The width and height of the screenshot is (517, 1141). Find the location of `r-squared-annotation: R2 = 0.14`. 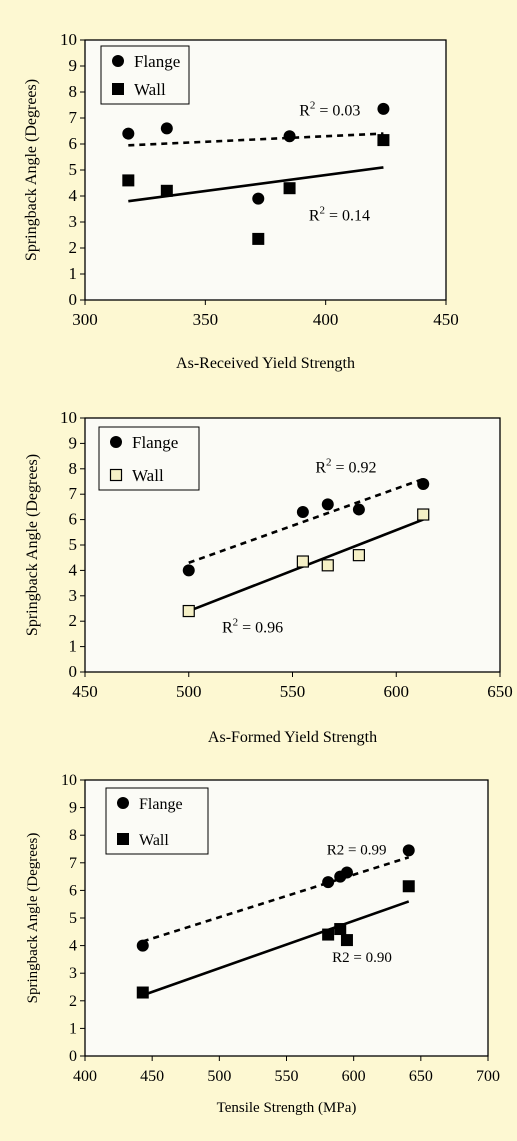

r-squared-annotation: R2 = 0.14 is located at coordinates (339, 215).